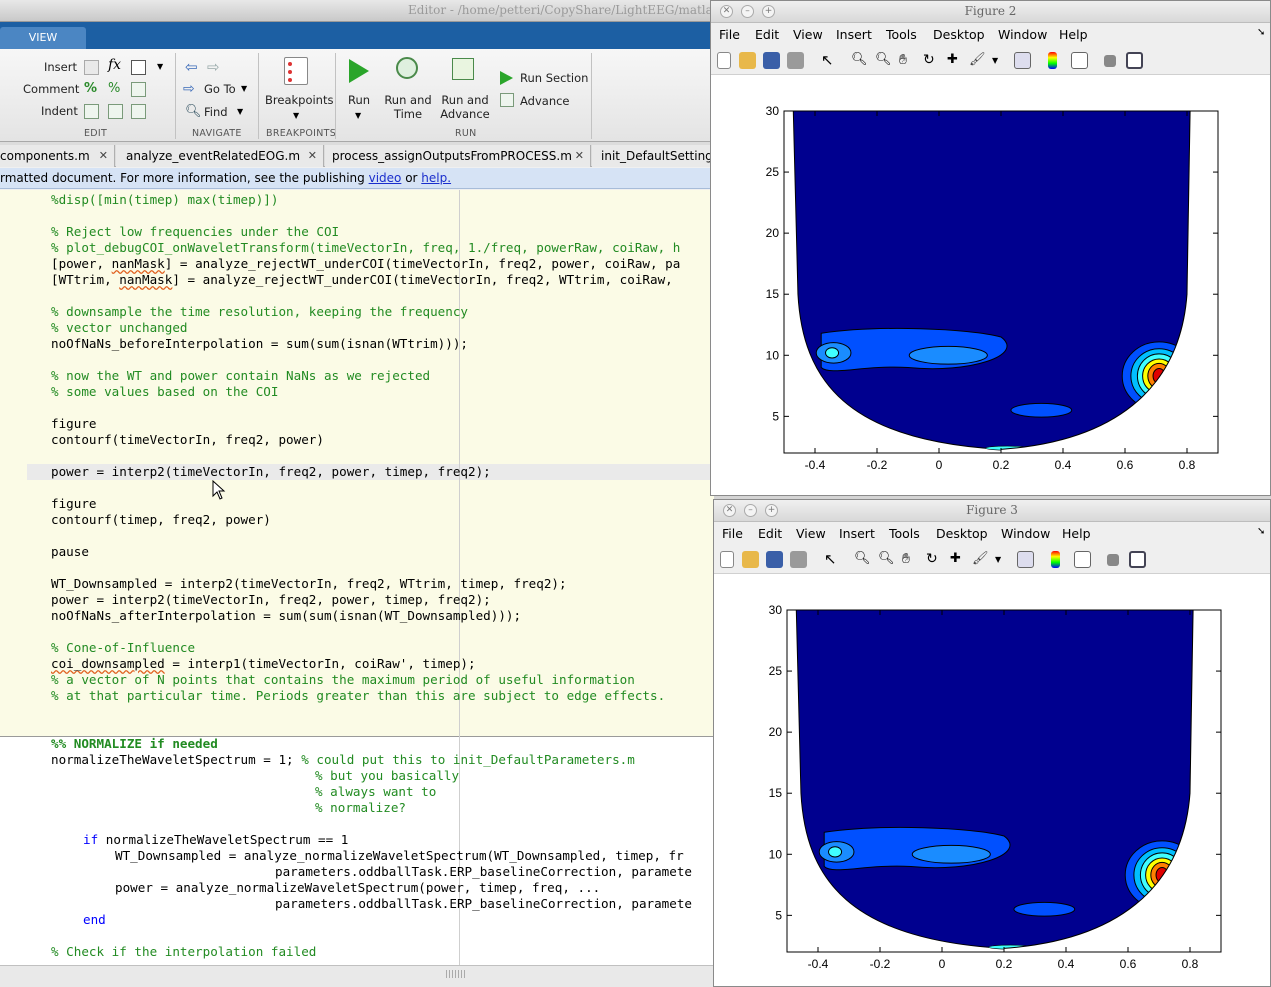  What do you see at coordinates (465, 107) in the screenshot?
I see `run-and-advance-button: Run and Advance` at bounding box center [465, 107].